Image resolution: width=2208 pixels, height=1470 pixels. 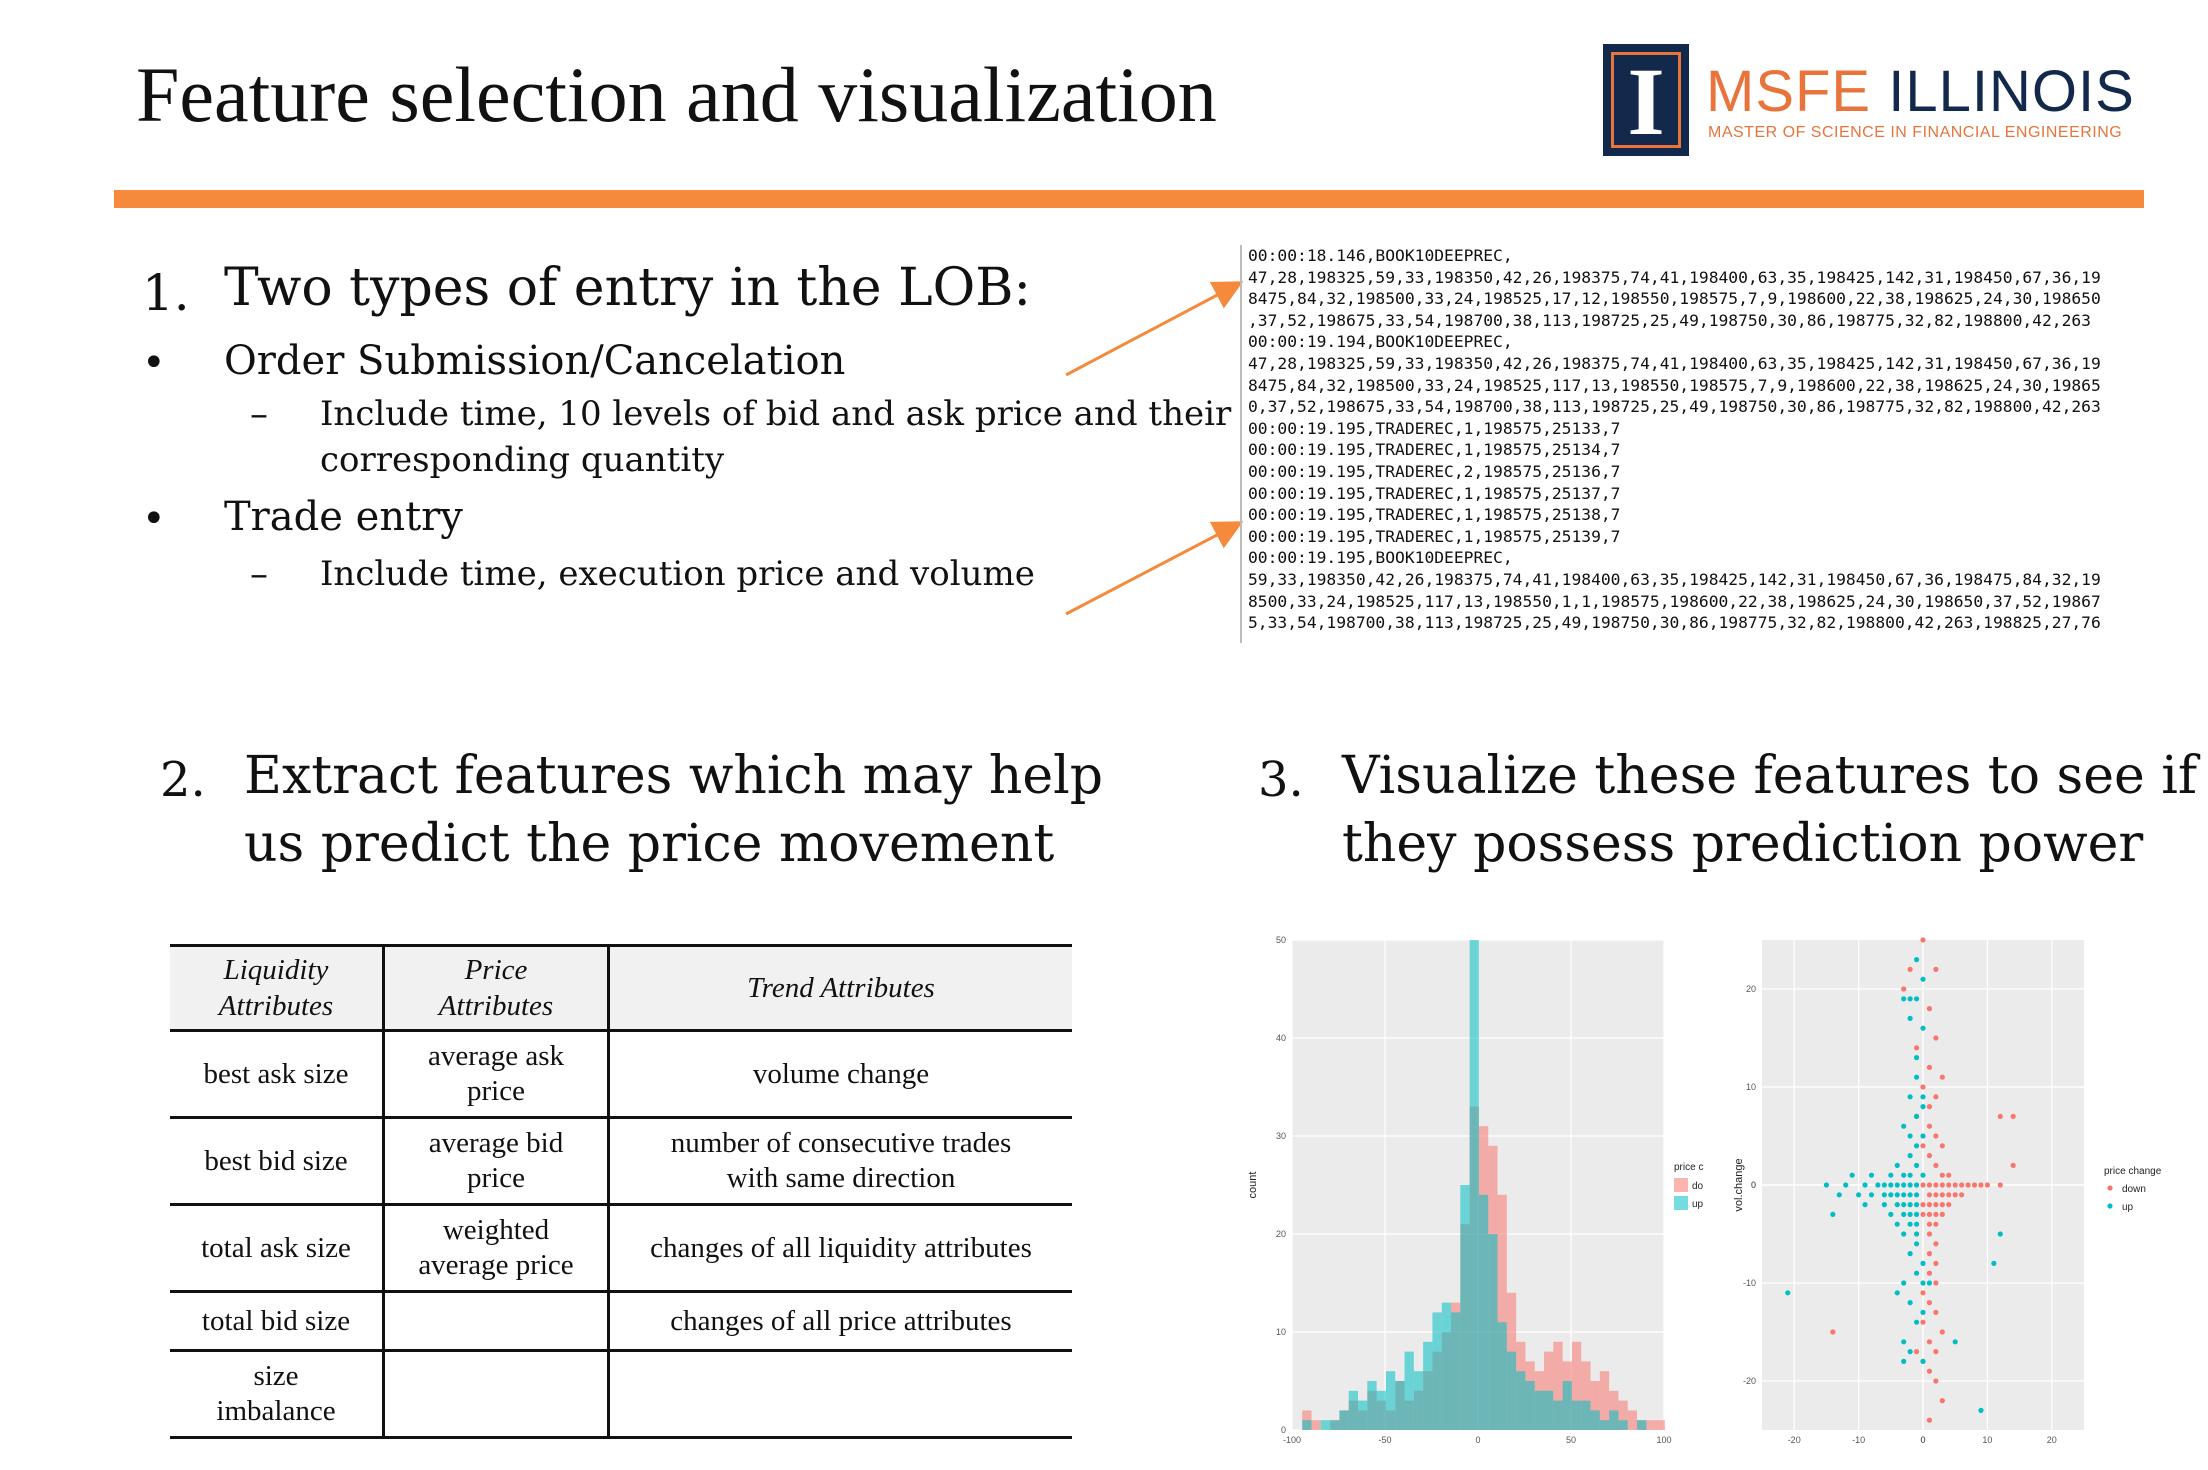 I want to click on y-tick-label: 0, so click(x=1753, y=1185).